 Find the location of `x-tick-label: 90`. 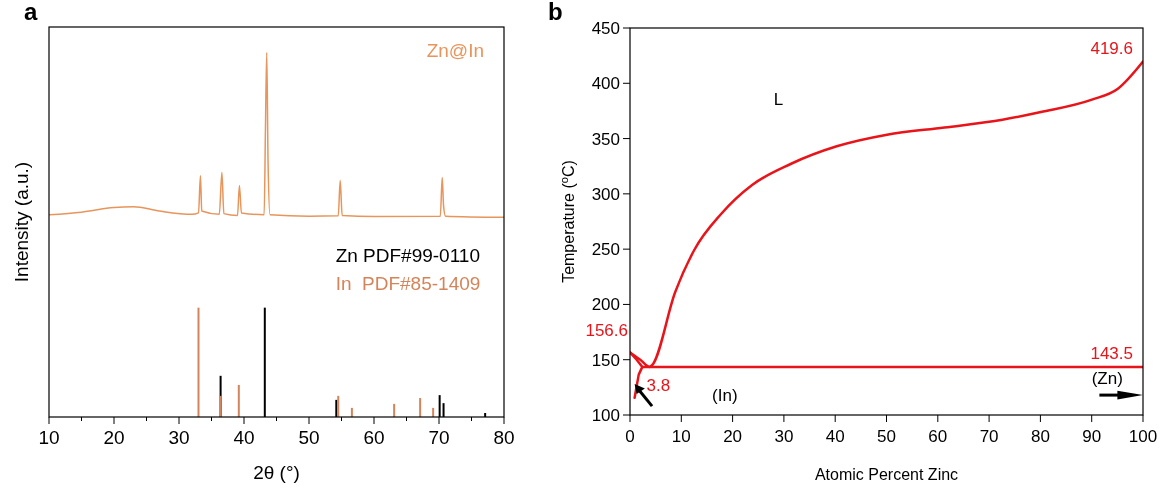

x-tick-label: 90 is located at coordinates (1092, 436).